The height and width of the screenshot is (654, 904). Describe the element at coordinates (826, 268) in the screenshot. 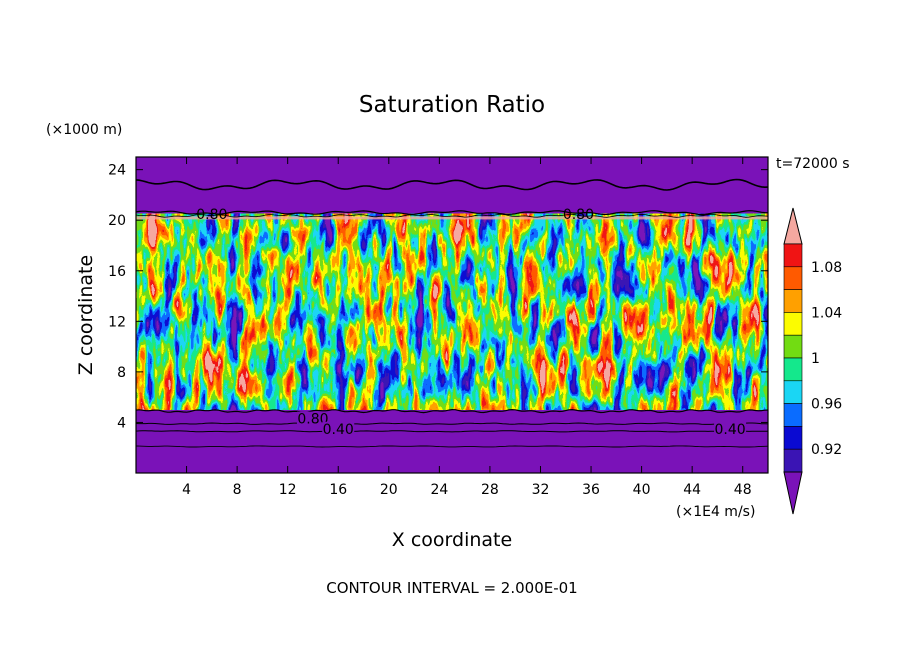

I see `colorbar-label: 1.08` at that location.